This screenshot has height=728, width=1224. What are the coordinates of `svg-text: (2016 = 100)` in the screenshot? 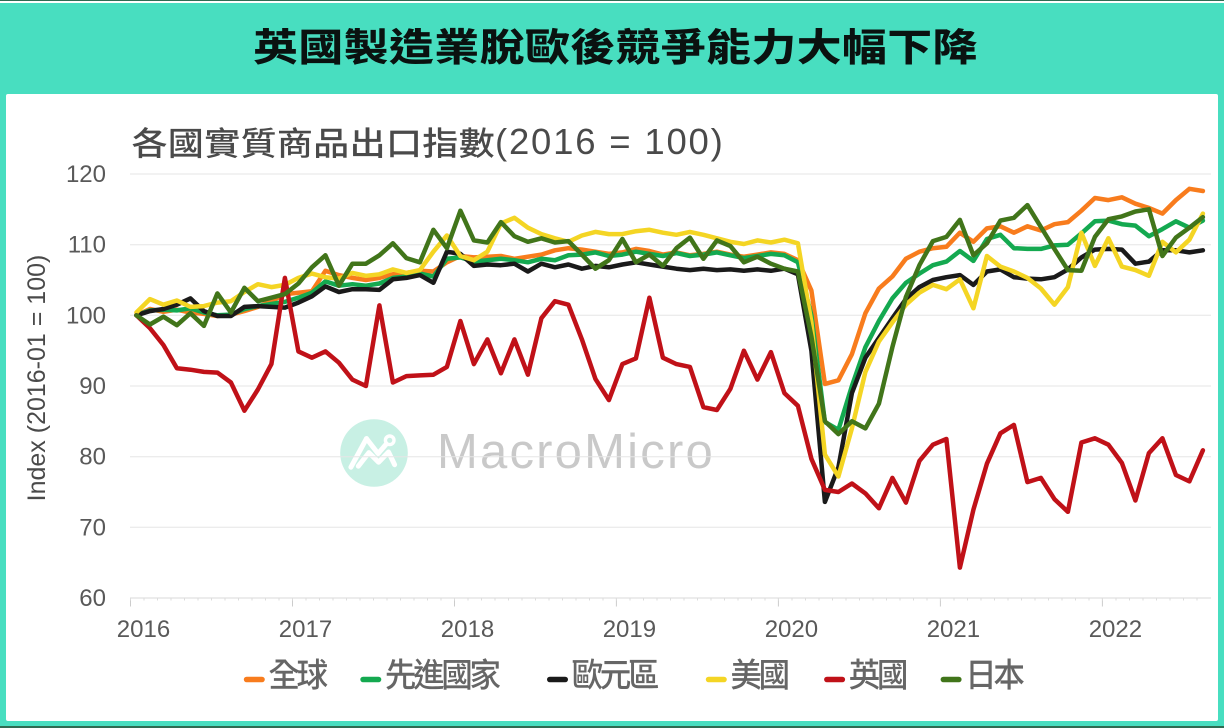 It's located at (610, 141).